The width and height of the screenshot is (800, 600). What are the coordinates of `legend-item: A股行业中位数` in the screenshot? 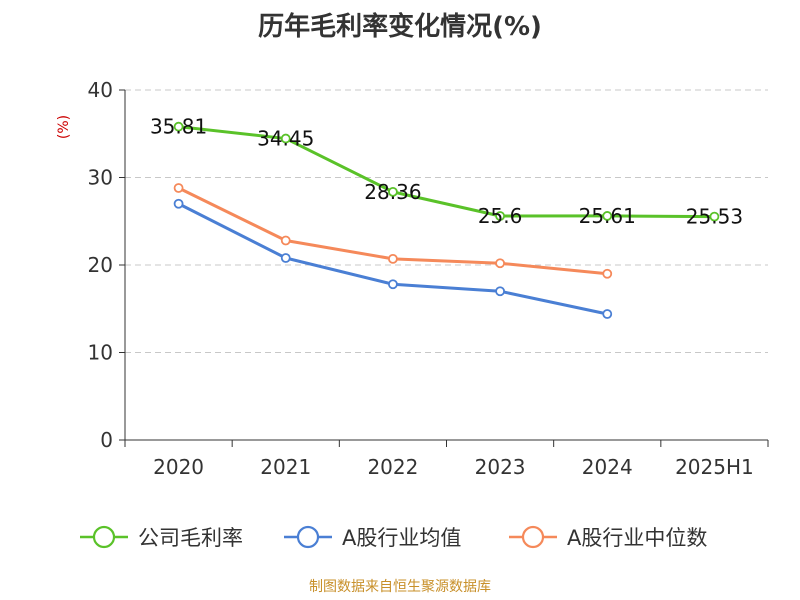 It's located at (608, 537).